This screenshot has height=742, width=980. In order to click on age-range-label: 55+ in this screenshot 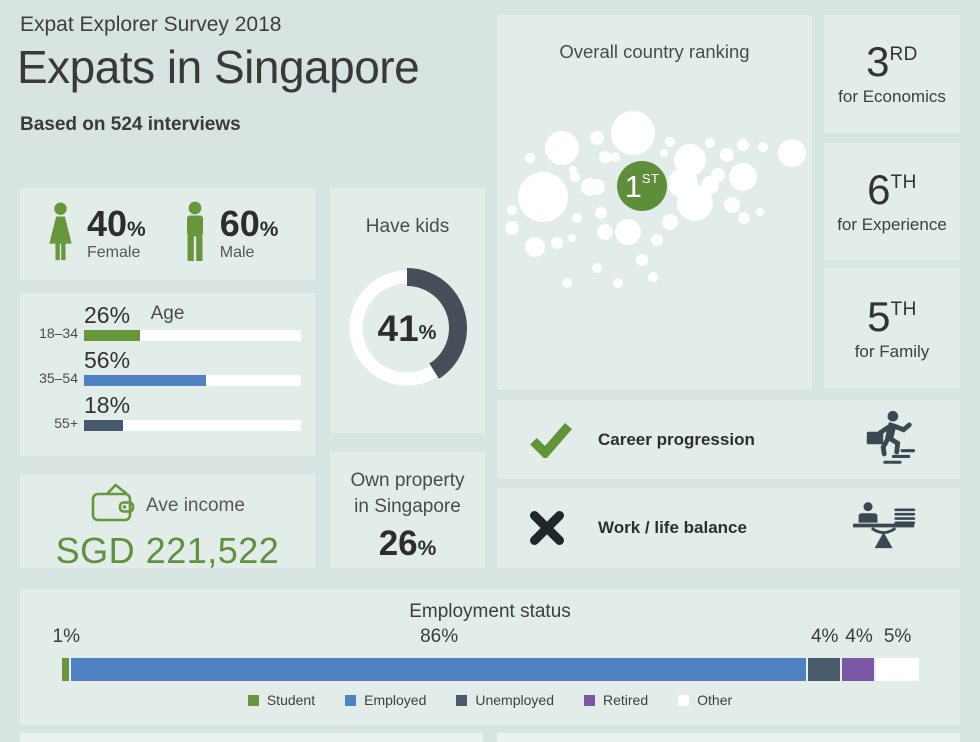, I will do `click(66, 423)`.